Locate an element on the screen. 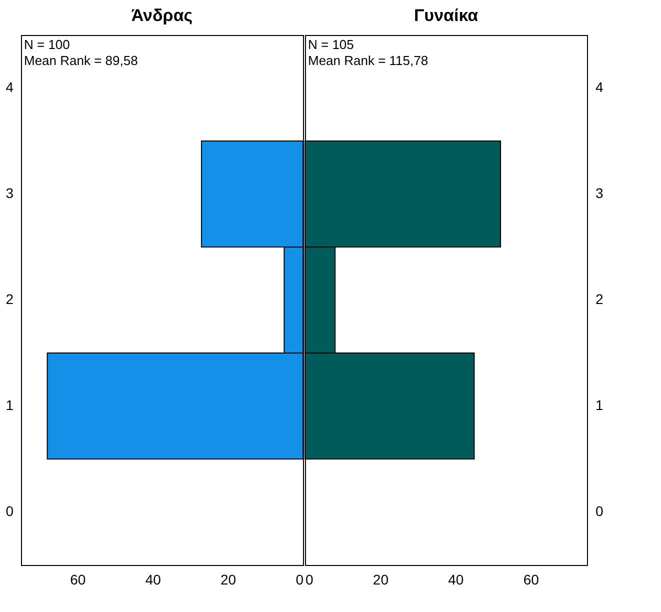 This screenshot has width=661, height=612. annotation: N = 100 is located at coordinates (47, 44).